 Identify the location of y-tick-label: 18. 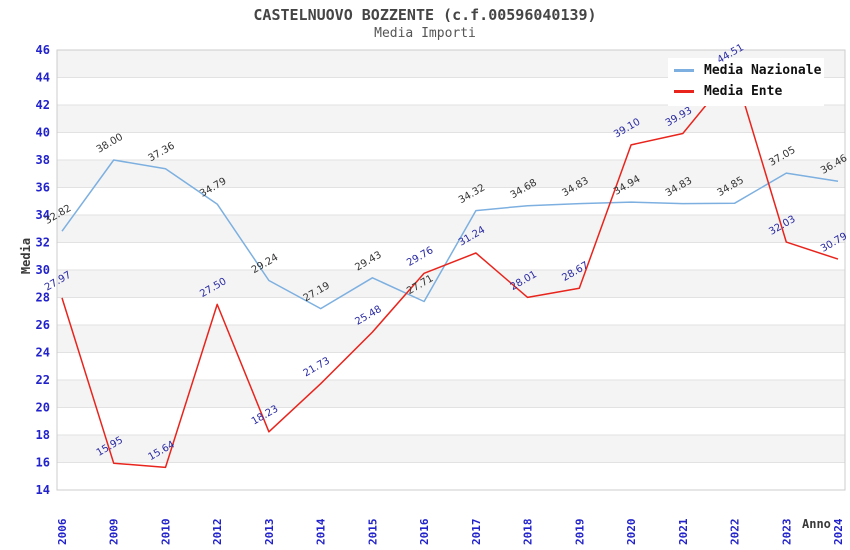
(43, 435).